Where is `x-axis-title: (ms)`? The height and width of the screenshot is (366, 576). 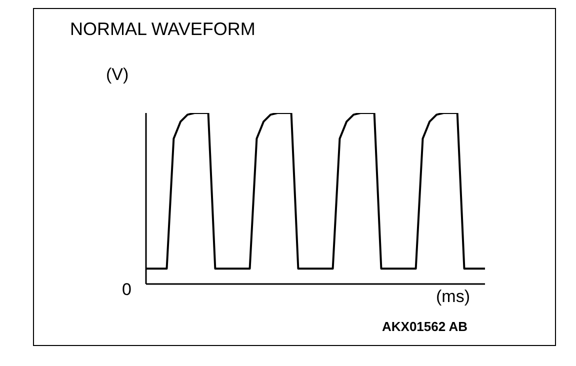
x-axis-title: (ms) is located at coordinates (453, 297).